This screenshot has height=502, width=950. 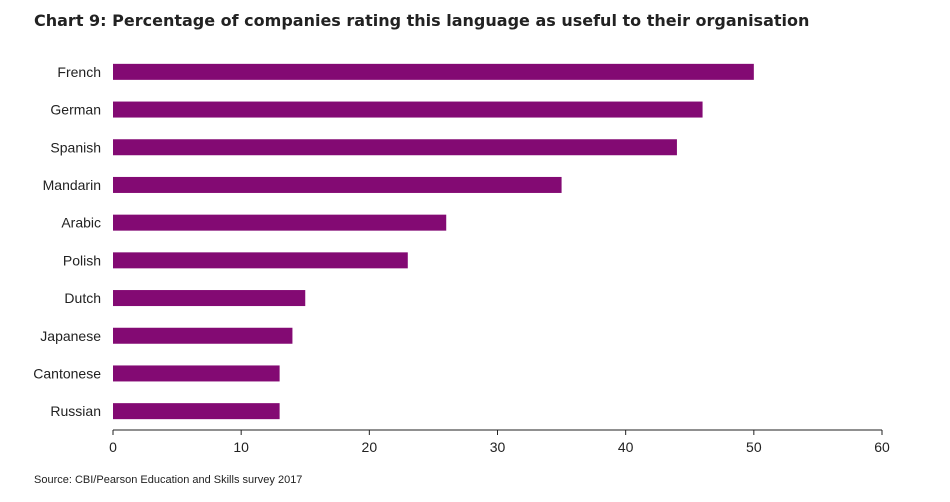 I want to click on category-label: French, so click(x=79, y=72).